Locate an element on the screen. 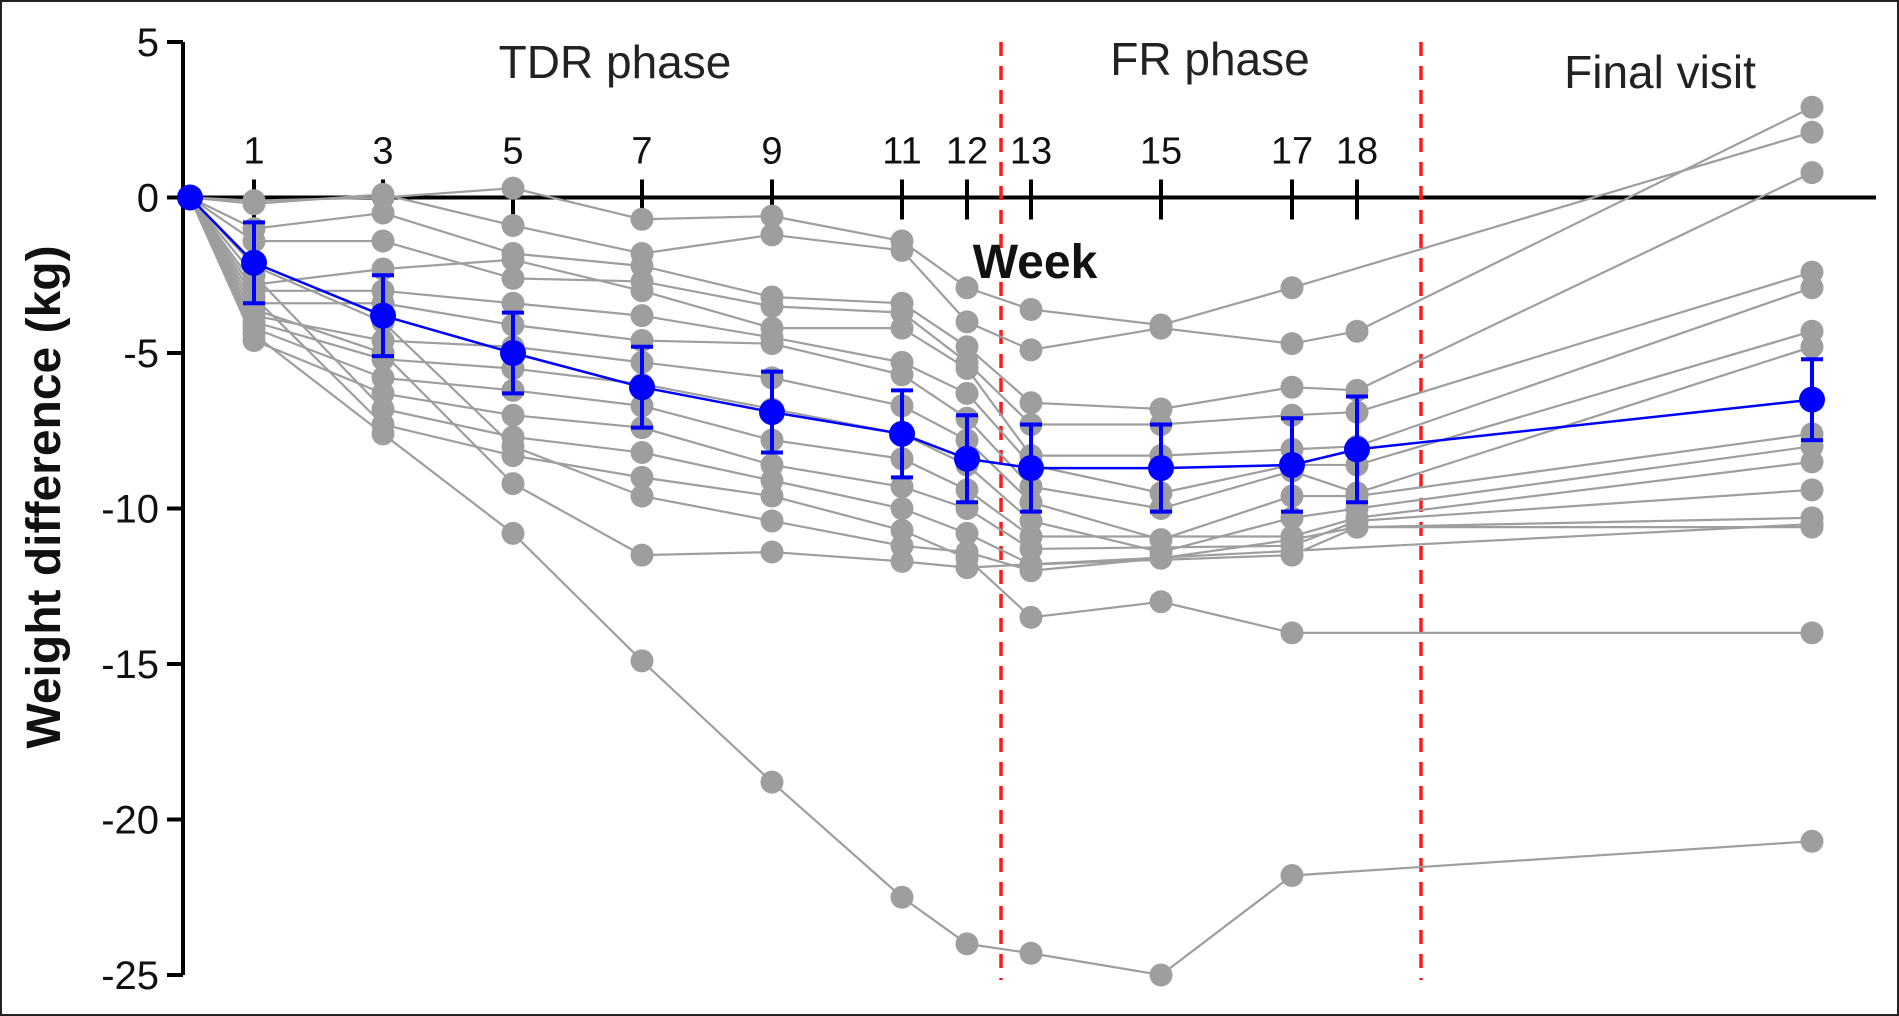  x-tick-label: 13 is located at coordinates (1031, 152).